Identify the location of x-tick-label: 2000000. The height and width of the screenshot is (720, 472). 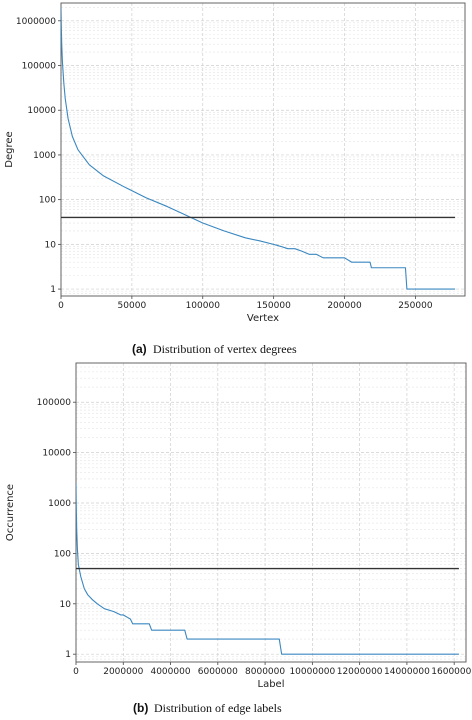
(123, 672).